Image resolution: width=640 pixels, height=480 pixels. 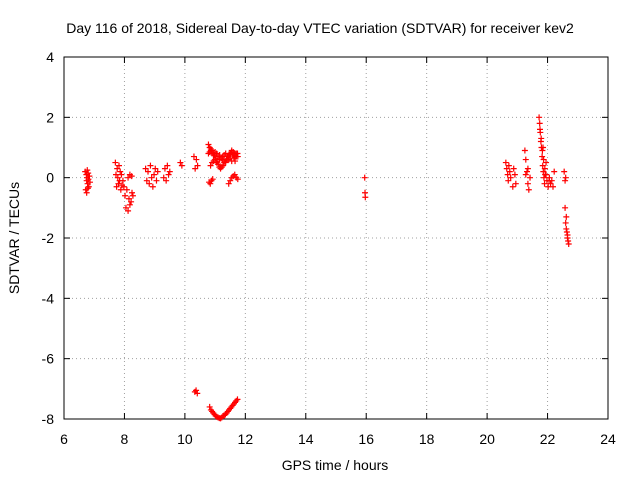 What do you see at coordinates (14, 238) in the screenshot?
I see `y-axis-label: SDTVAR / TECUs` at bounding box center [14, 238].